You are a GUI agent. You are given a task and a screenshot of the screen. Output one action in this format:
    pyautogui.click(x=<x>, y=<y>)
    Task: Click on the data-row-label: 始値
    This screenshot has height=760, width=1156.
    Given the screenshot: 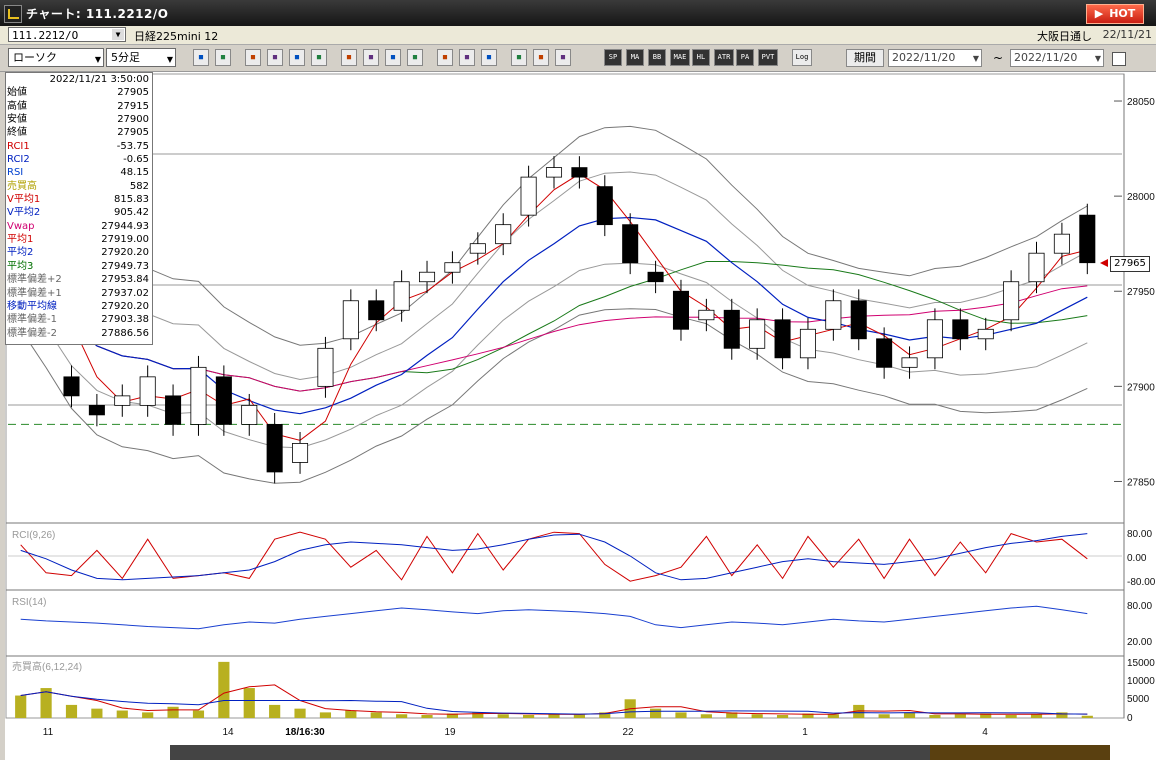 What is the action you would take?
    pyautogui.click(x=17, y=93)
    